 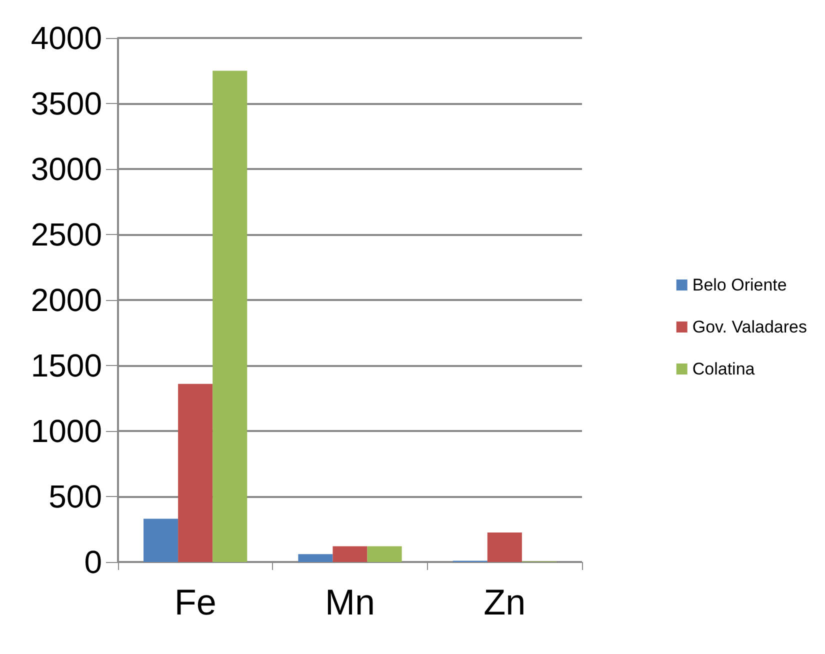 I want to click on y-tick-label: 3500, so click(x=66, y=104).